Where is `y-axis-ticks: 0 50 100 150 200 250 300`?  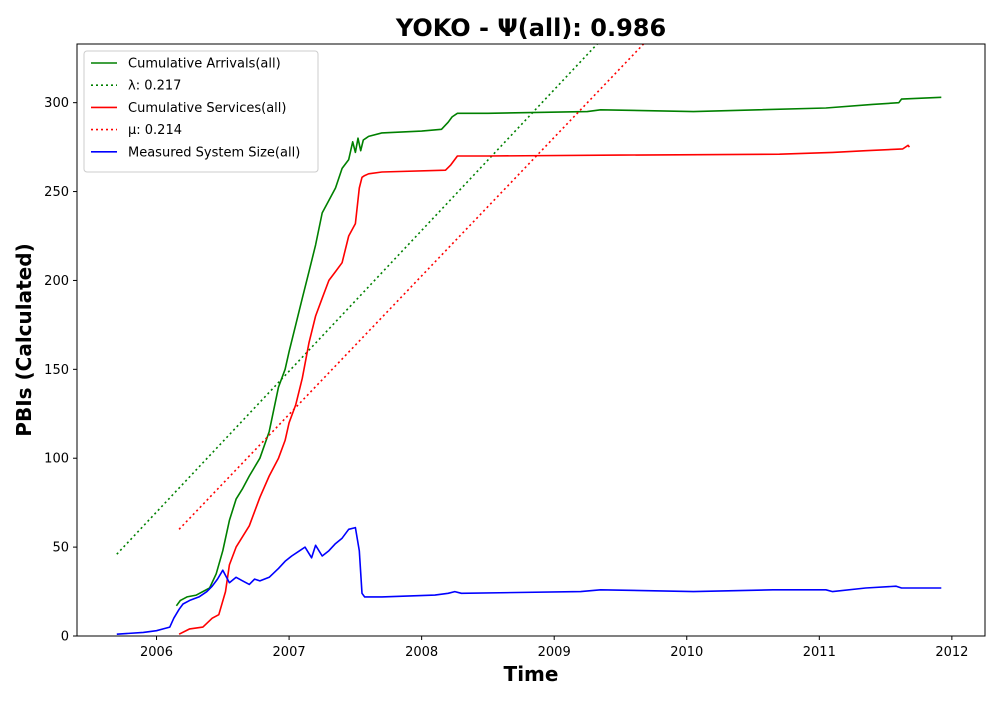 y-axis-ticks: 0 50 100 150 200 250 300 is located at coordinates (60, 370).